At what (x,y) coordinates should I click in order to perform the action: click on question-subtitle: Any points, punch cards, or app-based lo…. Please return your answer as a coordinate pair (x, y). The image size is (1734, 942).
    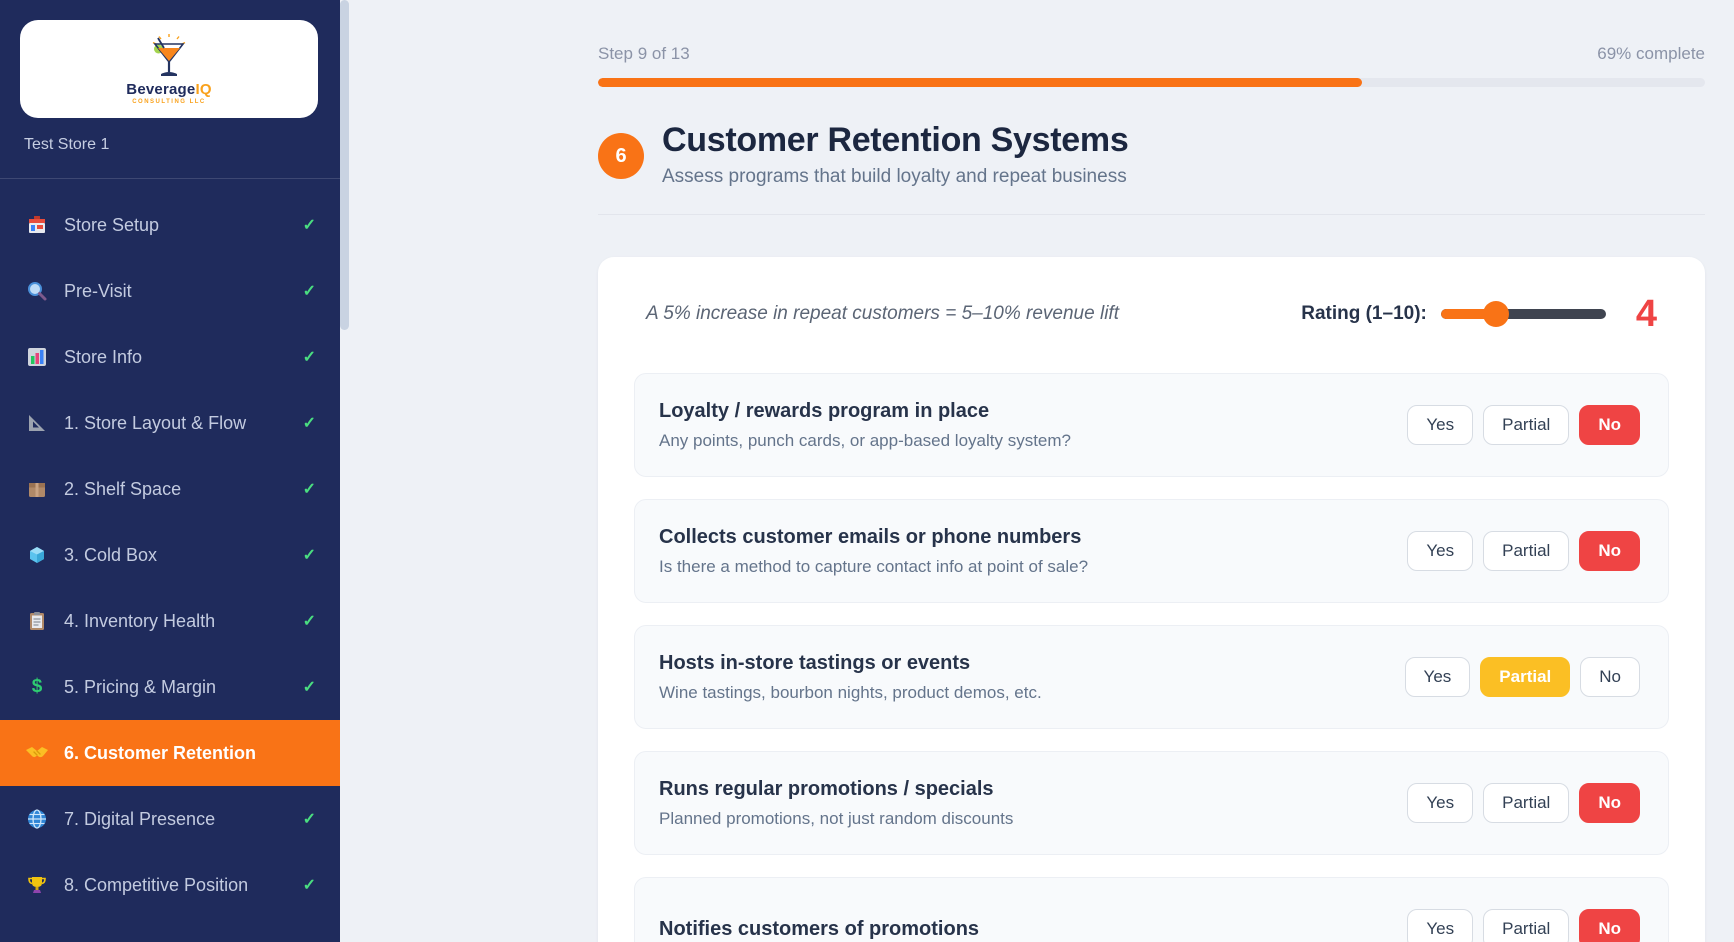
    Looking at the image, I should click on (865, 440).